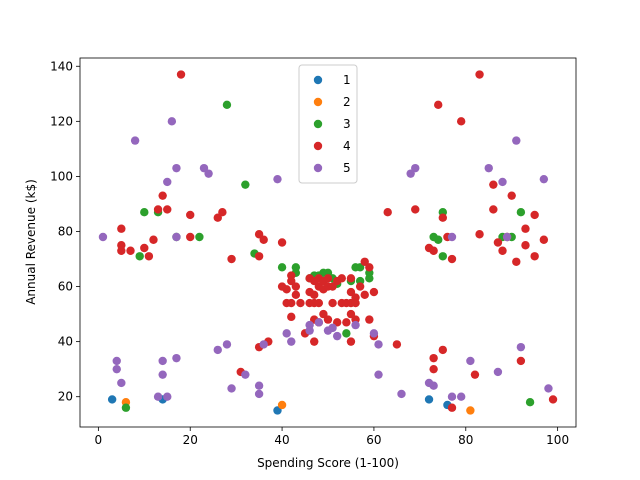 The height and width of the screenshot is (480, 640). I want to click on legend-label-2: 2, so click(347, 102).